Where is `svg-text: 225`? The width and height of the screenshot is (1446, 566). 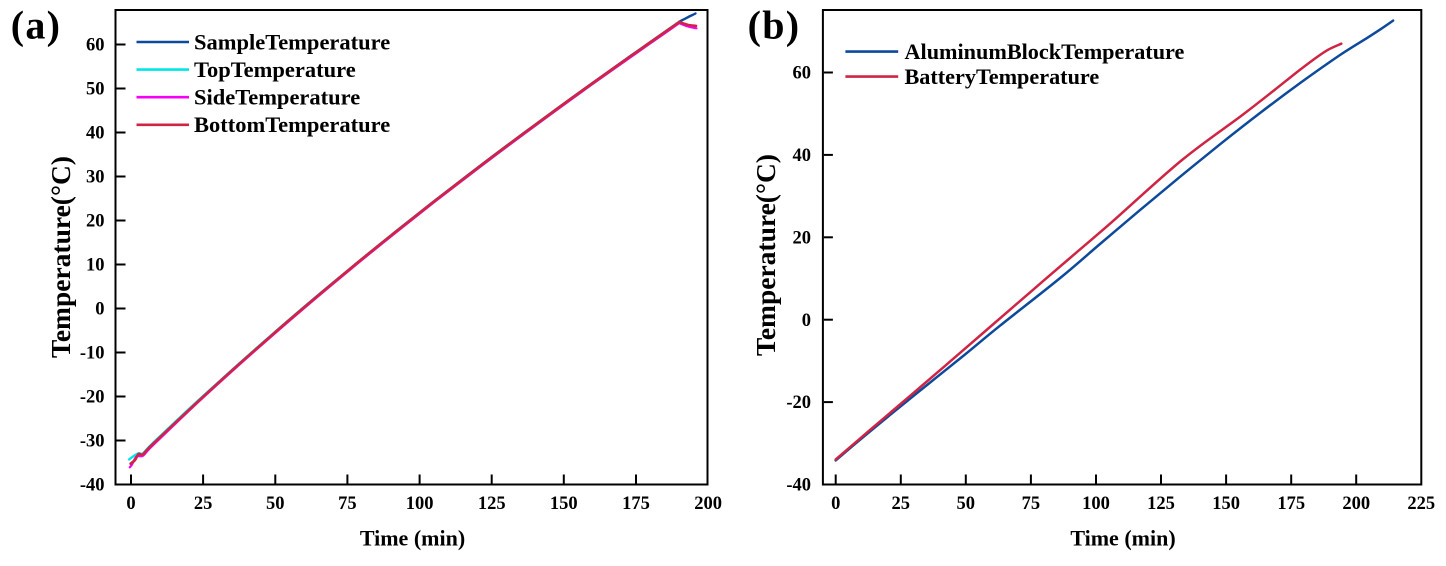 svg-text: 225 is located at coordinates (1421, 504).